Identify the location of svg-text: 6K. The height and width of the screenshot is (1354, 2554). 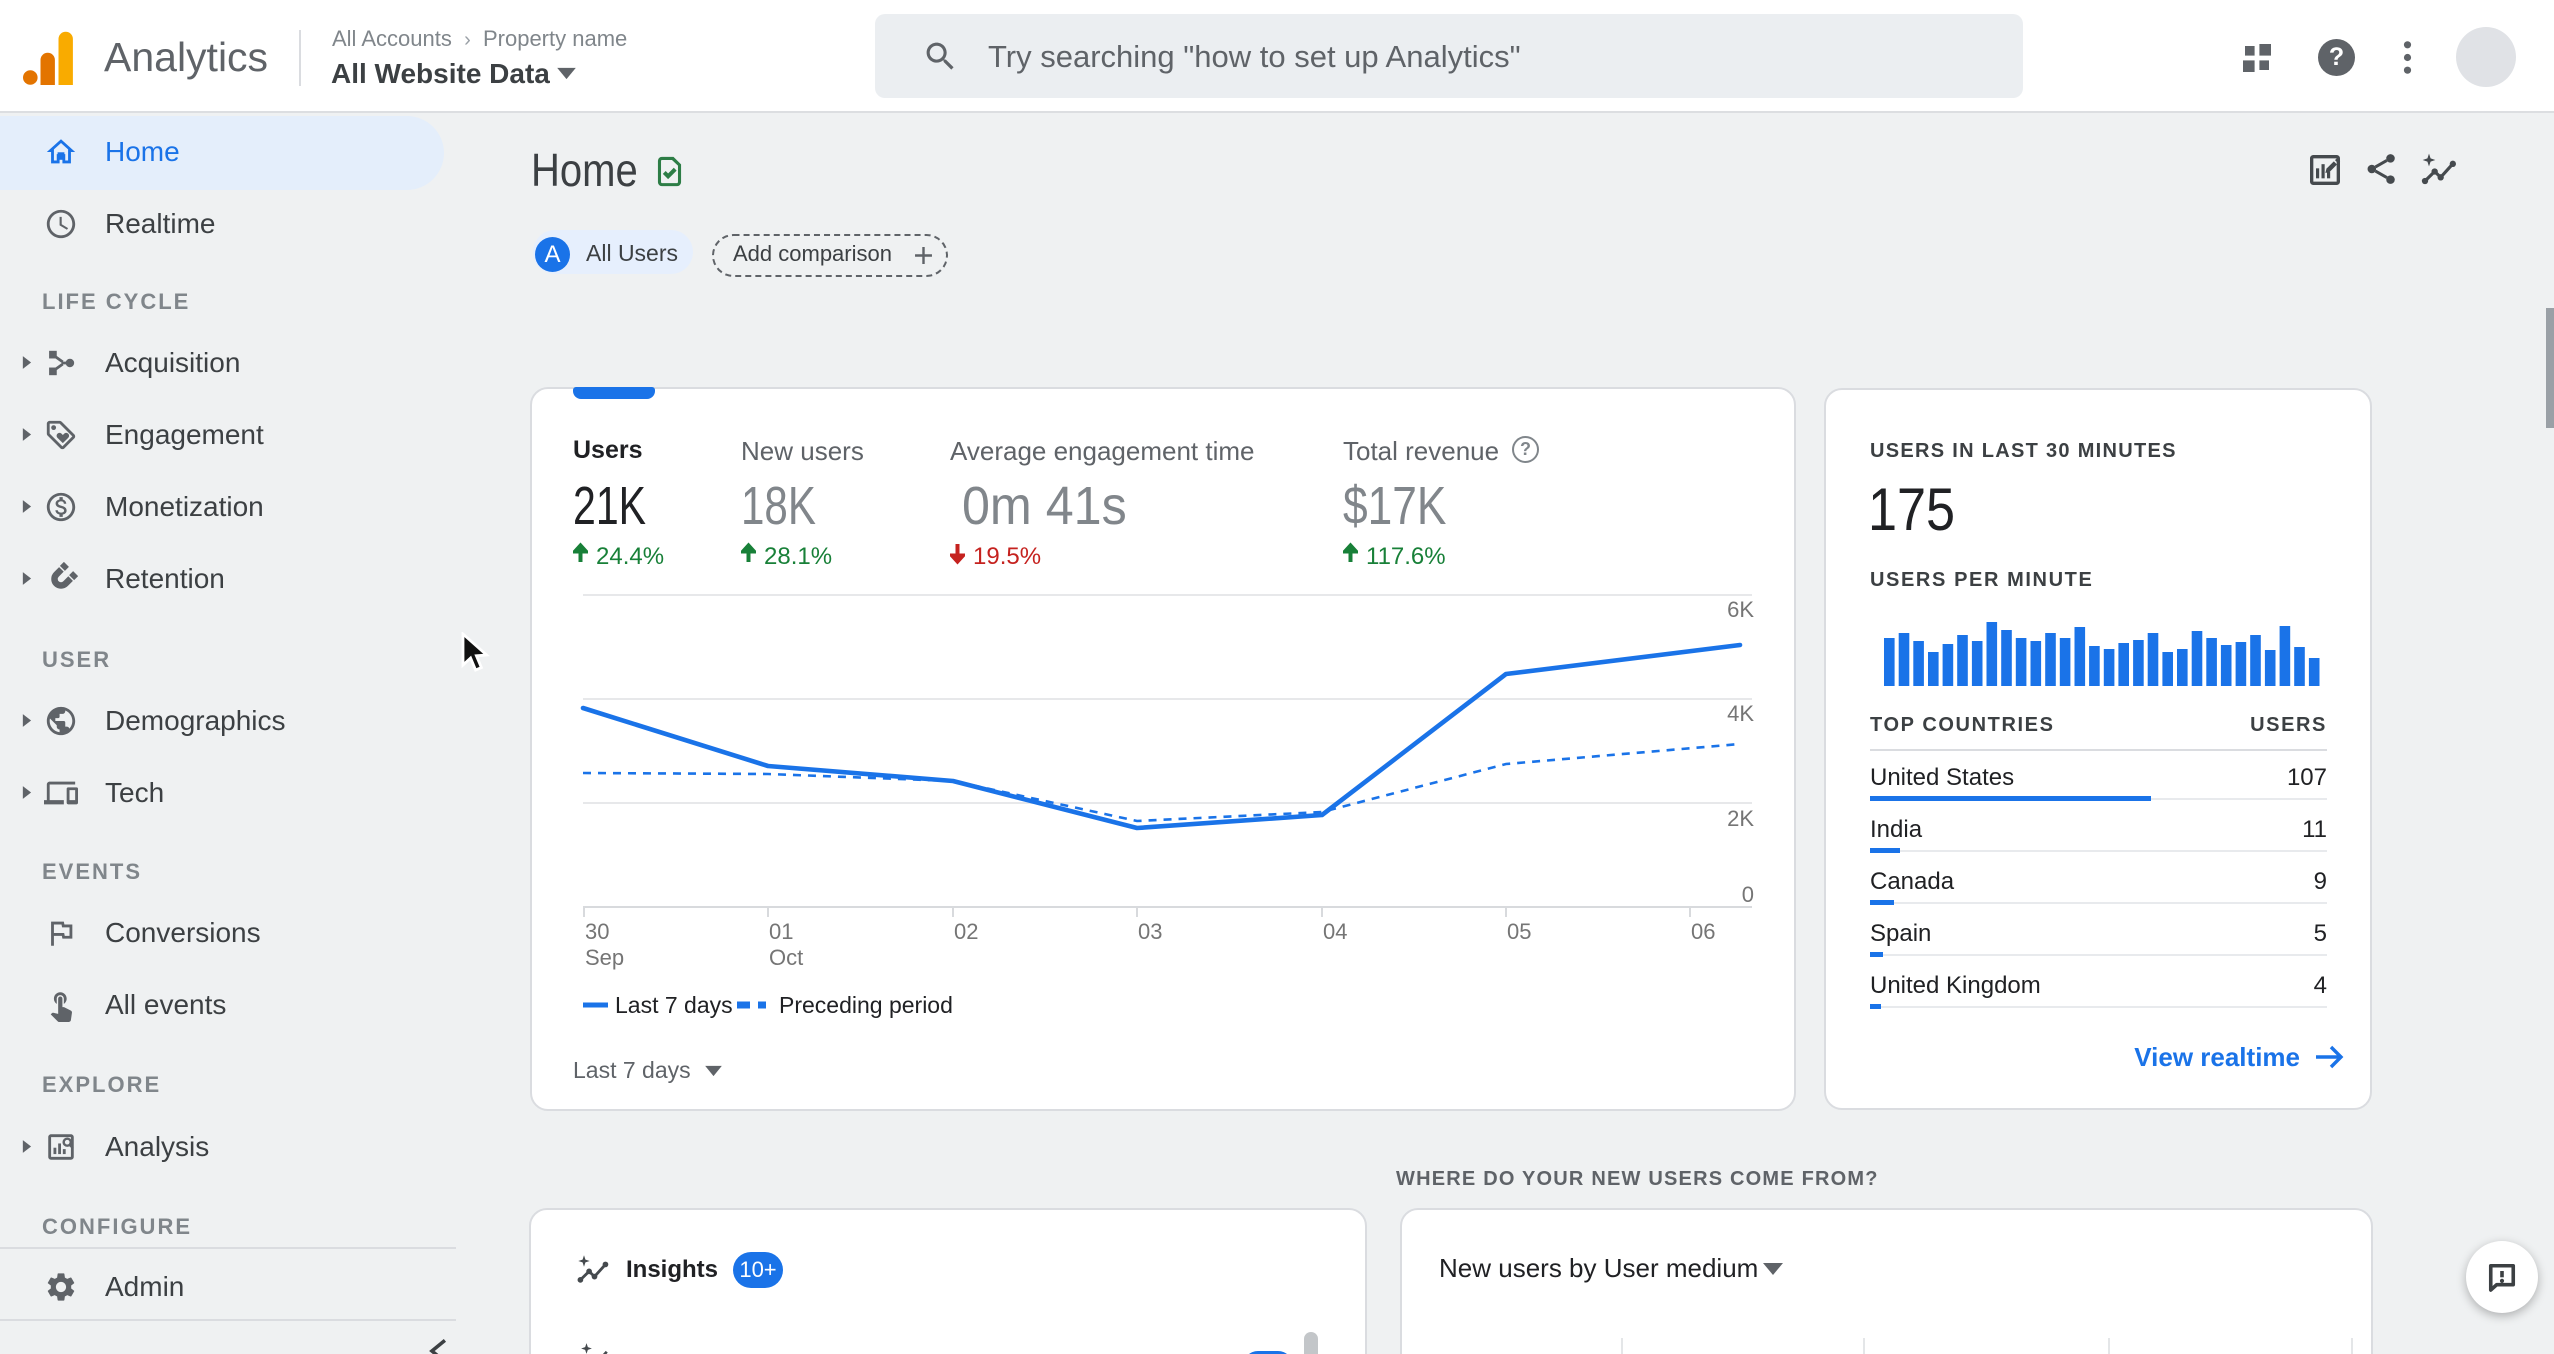
(1740, 609).